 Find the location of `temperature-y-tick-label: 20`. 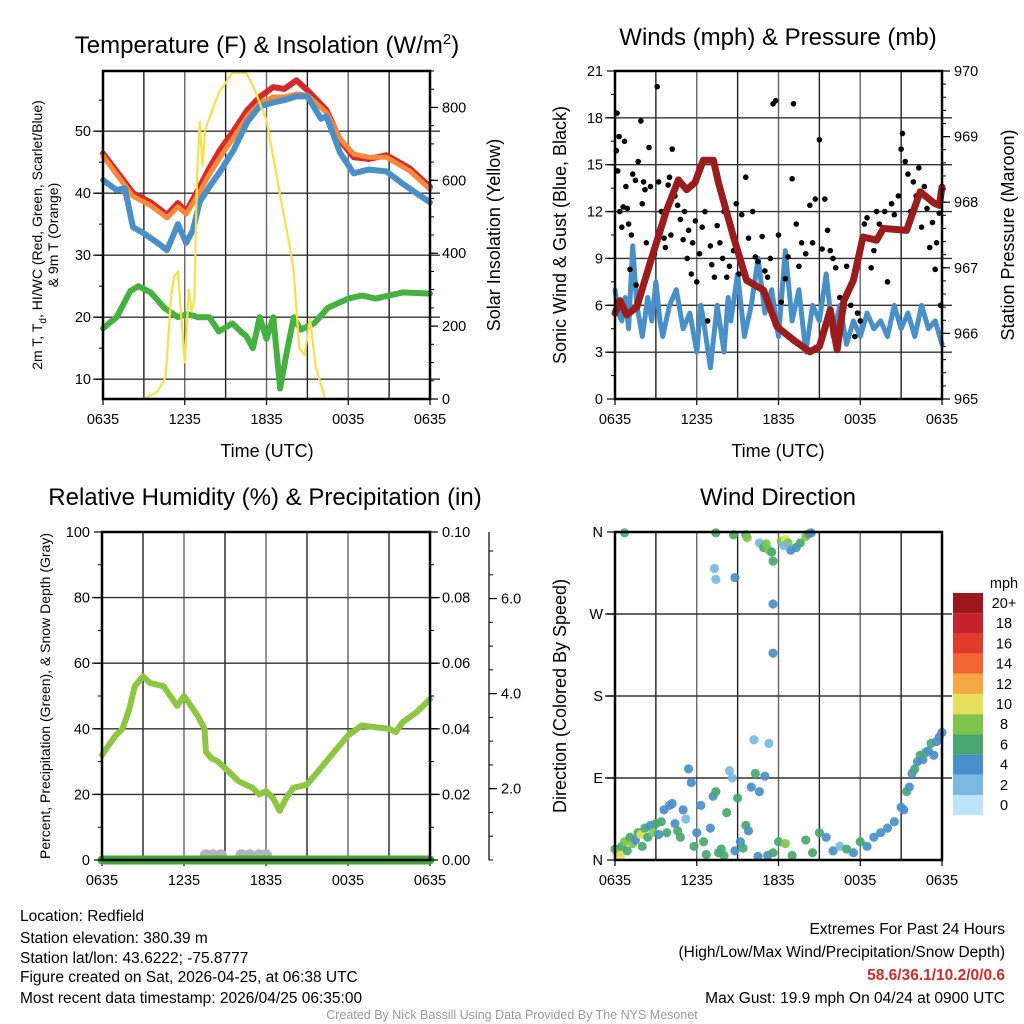

temperature-y-tick-label: 20 is located at coordinates (83, 318).